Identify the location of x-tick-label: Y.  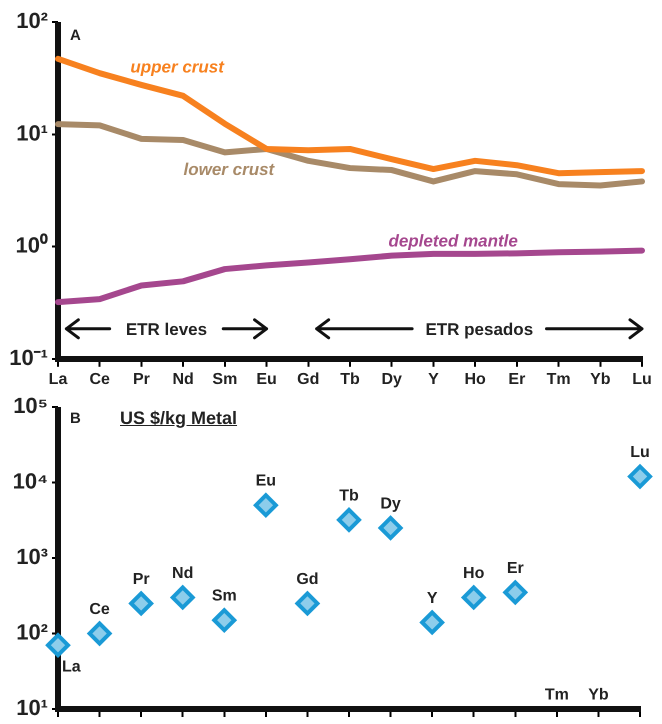
(434, 379).